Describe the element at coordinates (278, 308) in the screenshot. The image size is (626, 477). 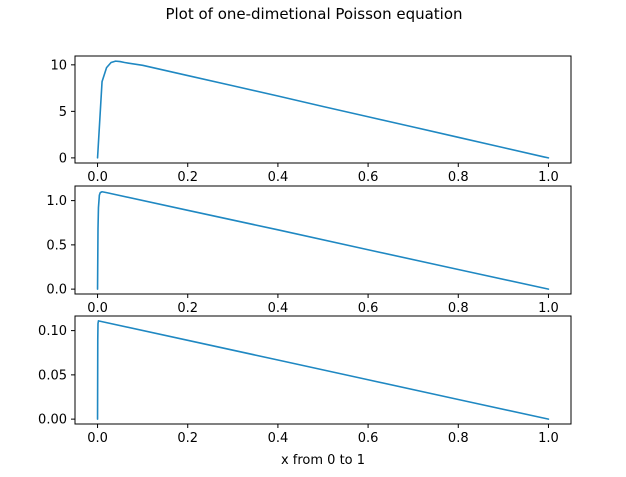
I see `subplot-2-x-tick-label: 0.4` at that location.